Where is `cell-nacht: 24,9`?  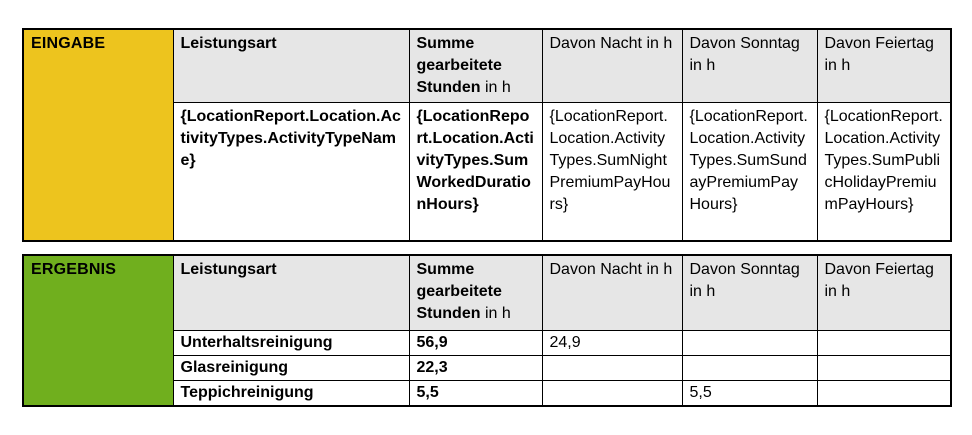 cell-nacht: 24,9 is located at coordinates (612, 343).